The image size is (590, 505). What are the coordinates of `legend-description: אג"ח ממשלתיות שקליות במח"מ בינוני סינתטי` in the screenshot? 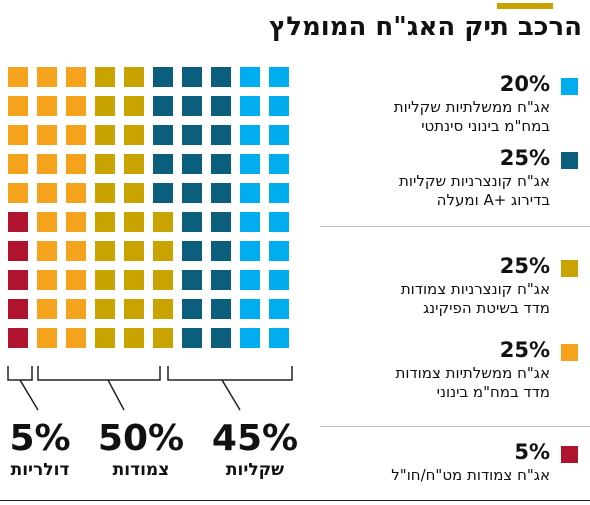 It's located at (471, 116).